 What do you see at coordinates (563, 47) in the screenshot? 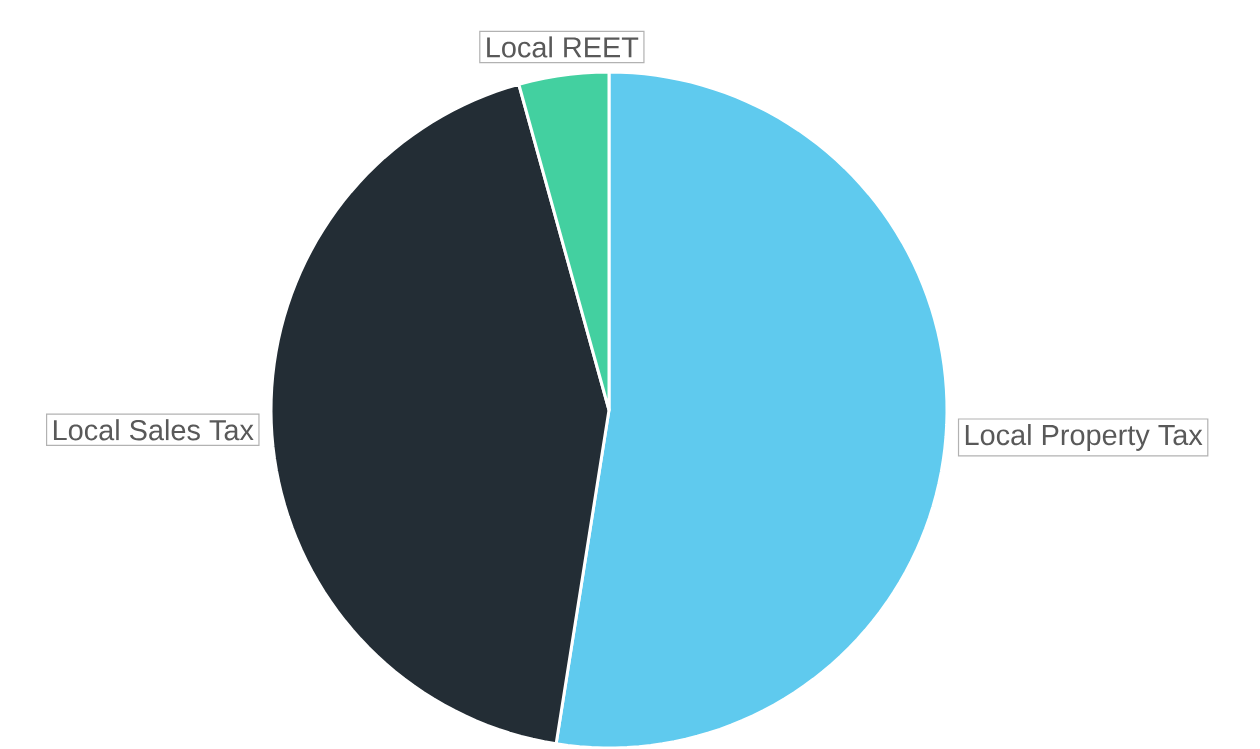
I see `slice-label: Local REET` at bounding box center [563, 47].